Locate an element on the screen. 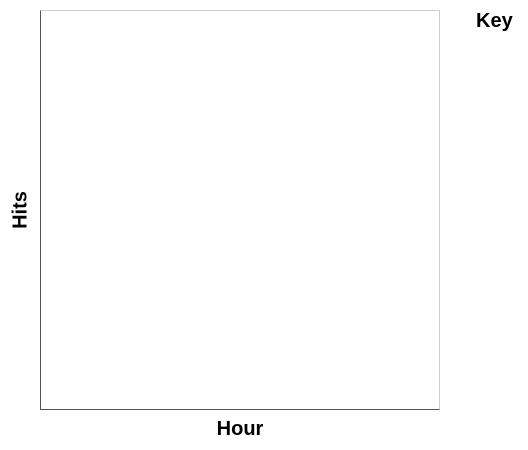  x-axis-label: Hour is located at coordinates (240, 429).